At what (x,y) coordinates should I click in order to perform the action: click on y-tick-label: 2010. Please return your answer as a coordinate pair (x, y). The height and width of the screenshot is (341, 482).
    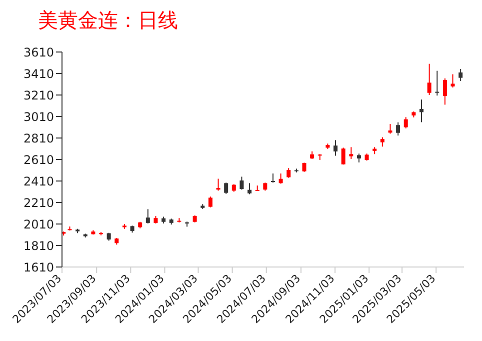
    Looking at the image, I should click on (38, 224).